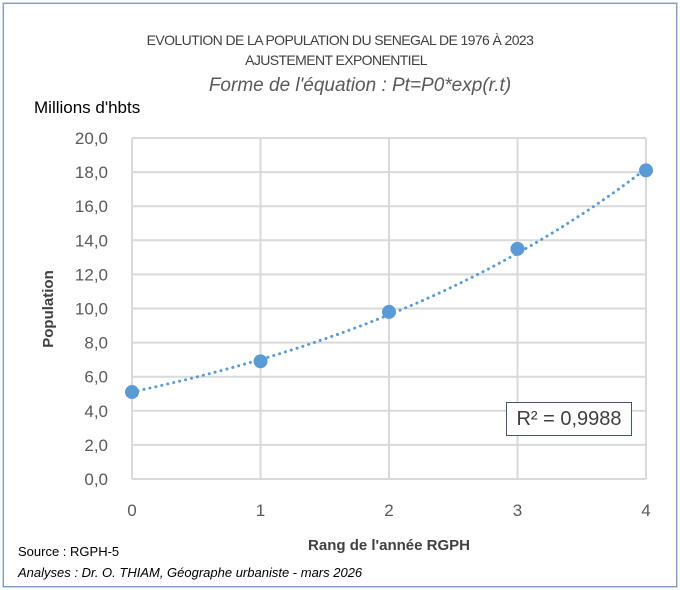 The width and height of the screenshot is (680, 590). I want to click on source-note: Source : RGPH-5, so click(69, 551).